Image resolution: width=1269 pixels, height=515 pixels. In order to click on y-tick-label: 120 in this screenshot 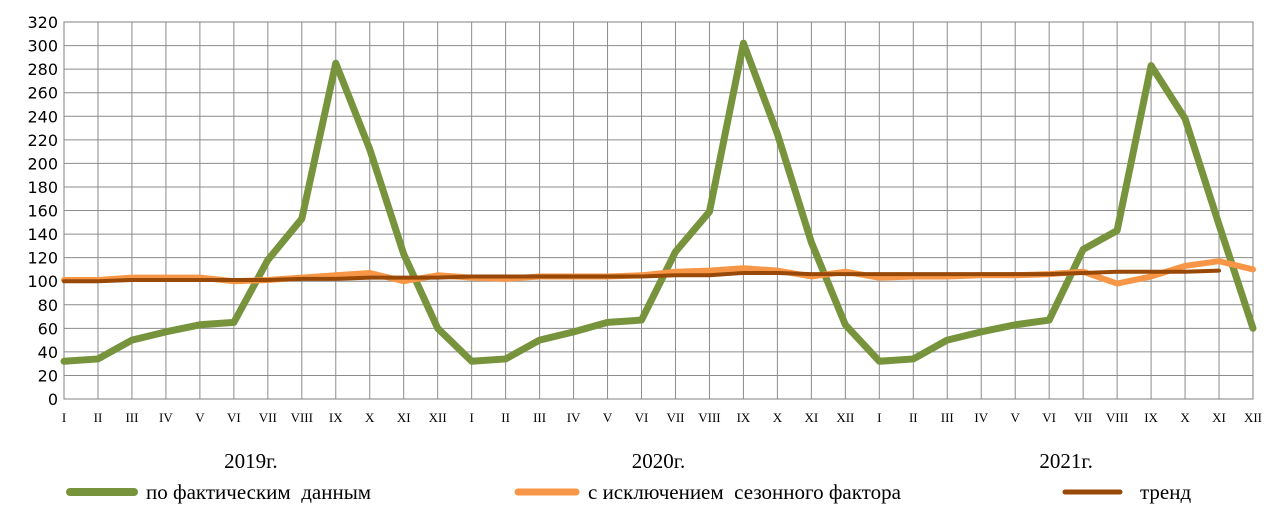, I will do `click(42, 258)`.